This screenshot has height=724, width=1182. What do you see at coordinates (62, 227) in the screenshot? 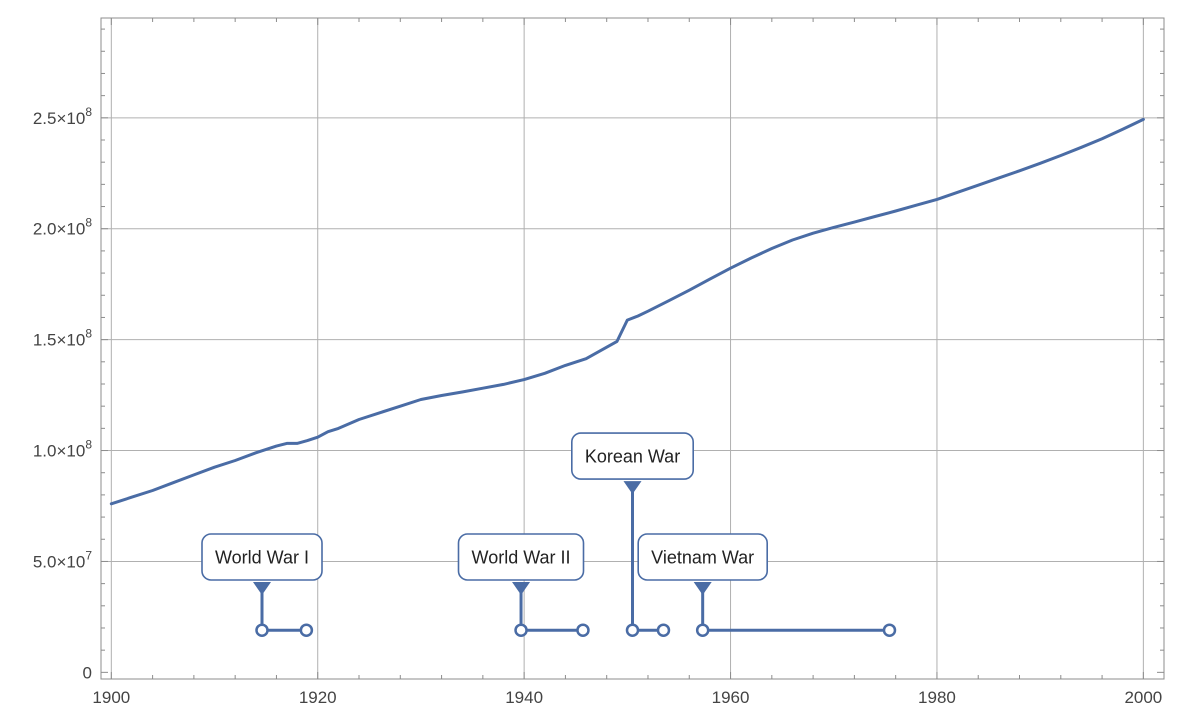
I see `y-tick-label: 2.0×10⁸` at bounding box center [62, 227].